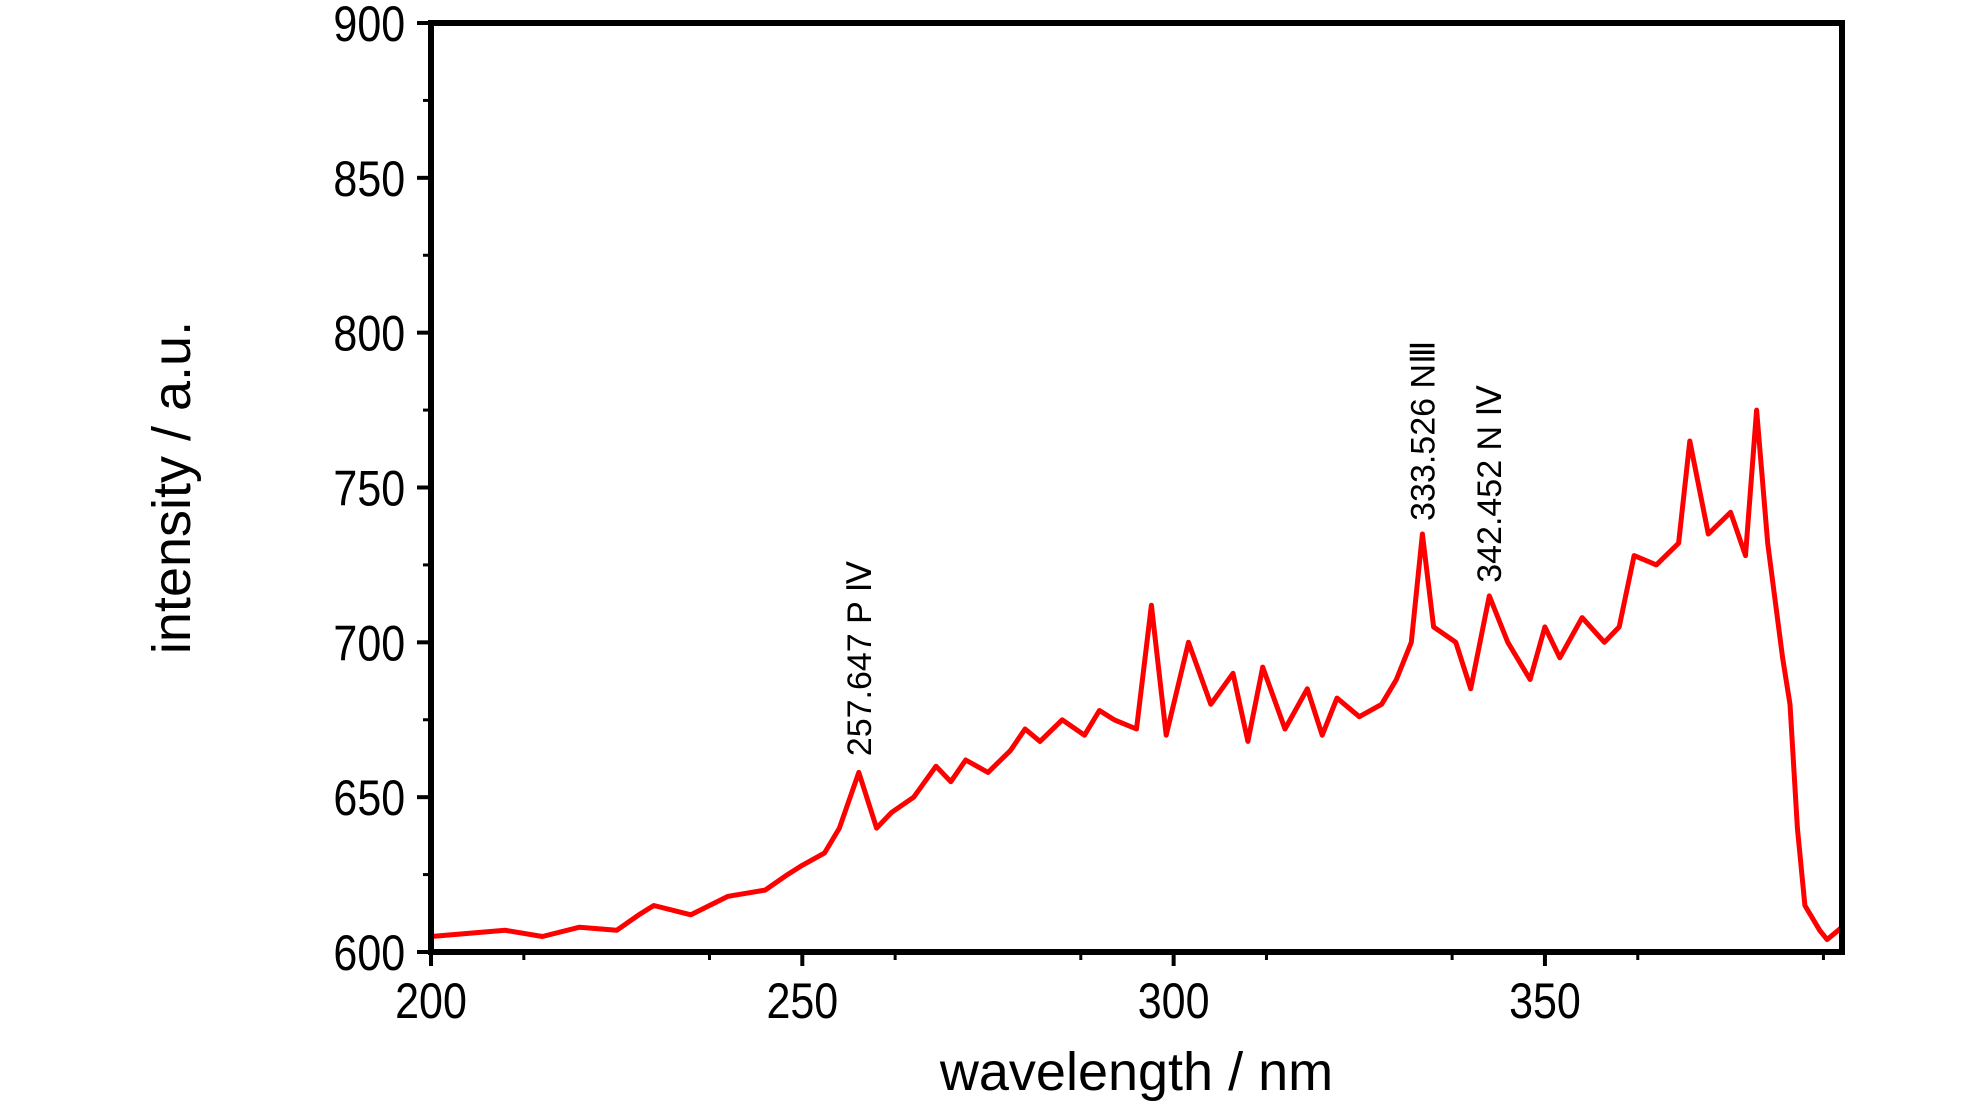  What do you see at coordinates (431, 1001) in the screenshot?
I see `x-tick-label: 200` at bounding box center [431, 1001].